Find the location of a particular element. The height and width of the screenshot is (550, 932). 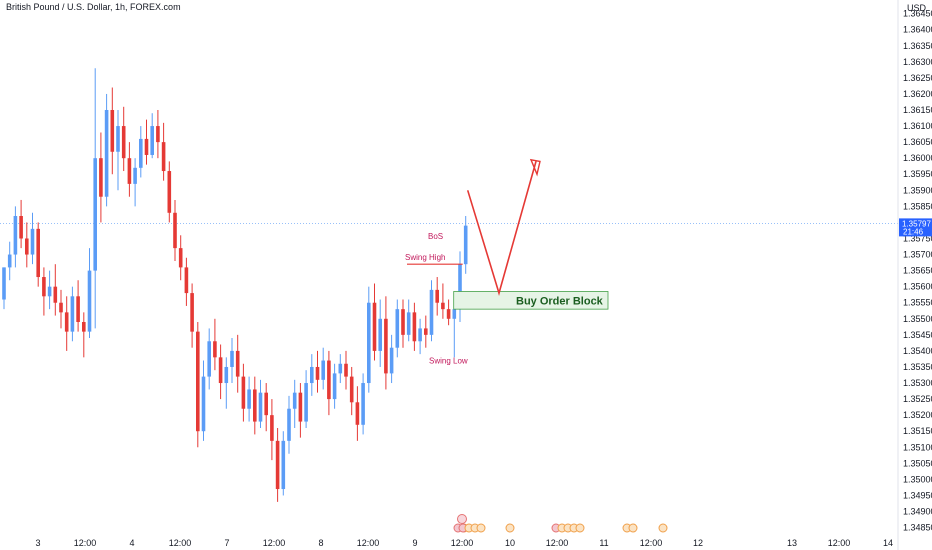

price-tick-label: 1.35750 is located at coordinates (917, 238).